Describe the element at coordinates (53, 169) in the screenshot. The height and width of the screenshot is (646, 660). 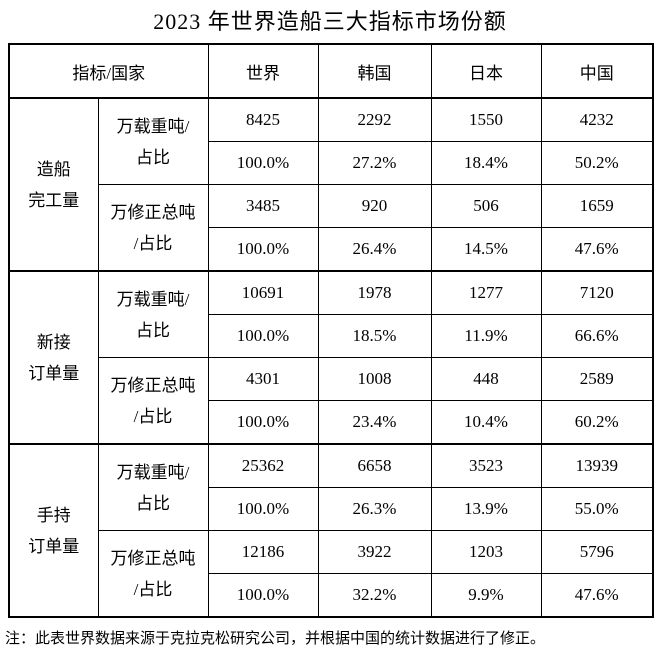
I see `section-label-line: 造船` at that location.